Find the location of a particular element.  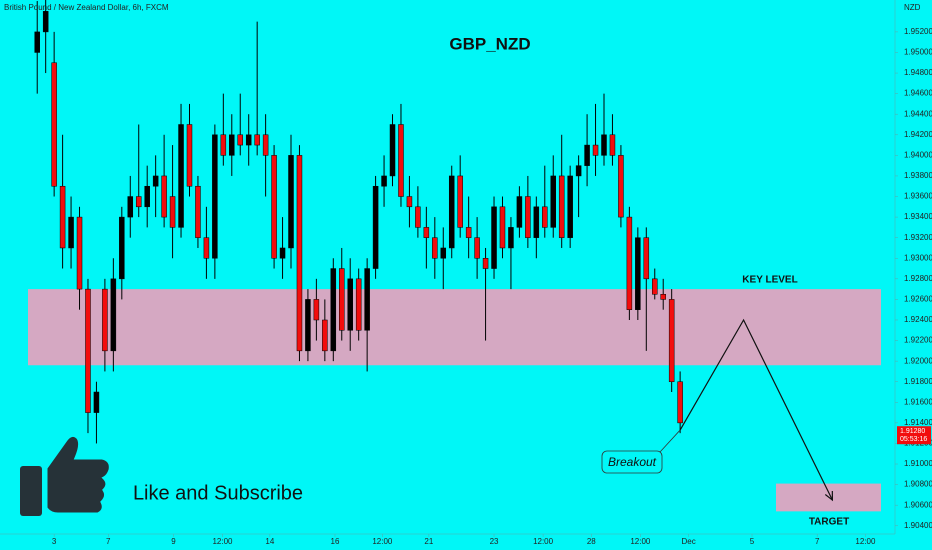

x-tick-label: 7 is located at coordinates (108, 541).